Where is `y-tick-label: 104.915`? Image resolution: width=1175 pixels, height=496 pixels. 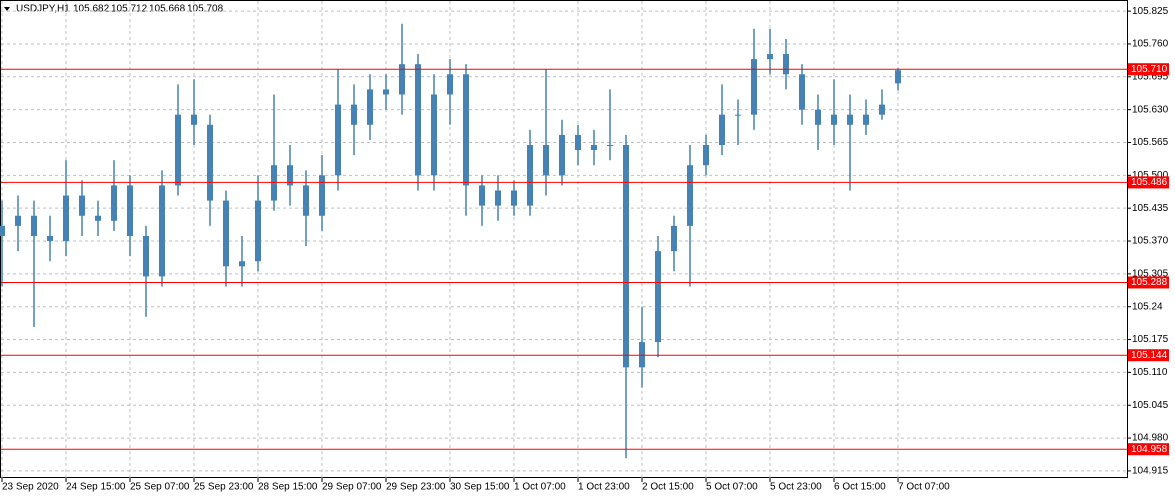
y-tick-label: 104.915 is located at coordinates (1150, 471).